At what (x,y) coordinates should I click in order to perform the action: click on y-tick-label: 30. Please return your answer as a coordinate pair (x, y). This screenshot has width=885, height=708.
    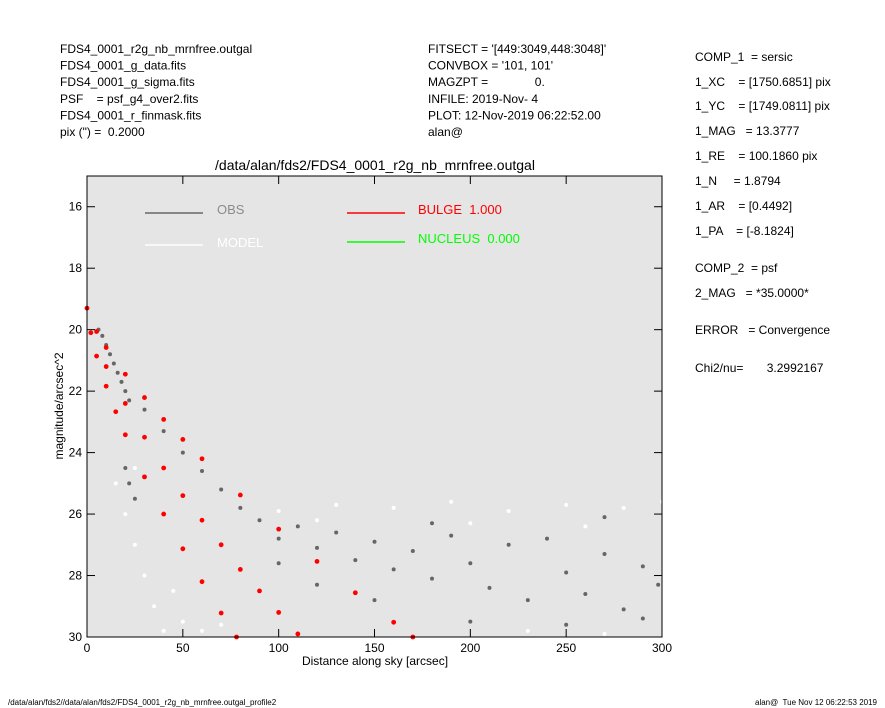
    Looking at the image, I should click on (76, 637).